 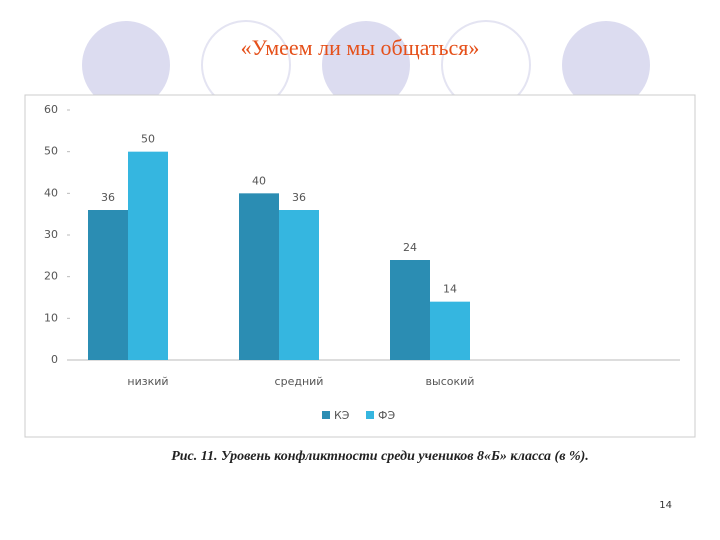 I want to click on value-label: 40, so click(x=259, y=180).